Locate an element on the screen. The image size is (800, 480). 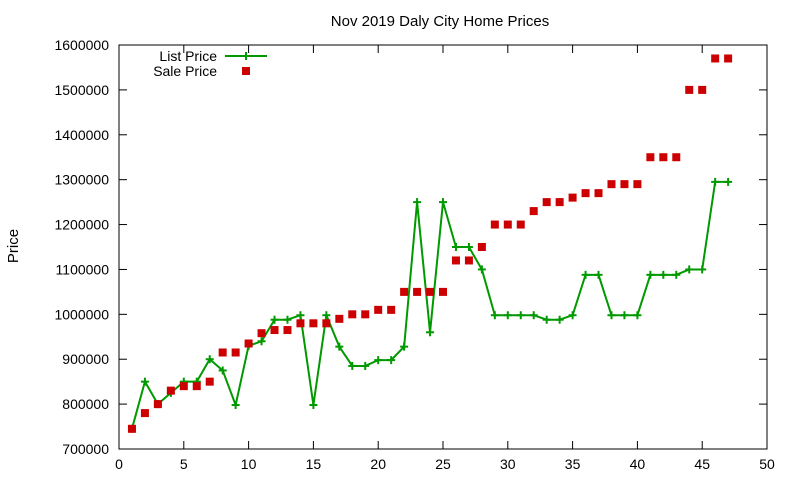
y-tick-label: 1100000 is located at coordinates (83, 269).